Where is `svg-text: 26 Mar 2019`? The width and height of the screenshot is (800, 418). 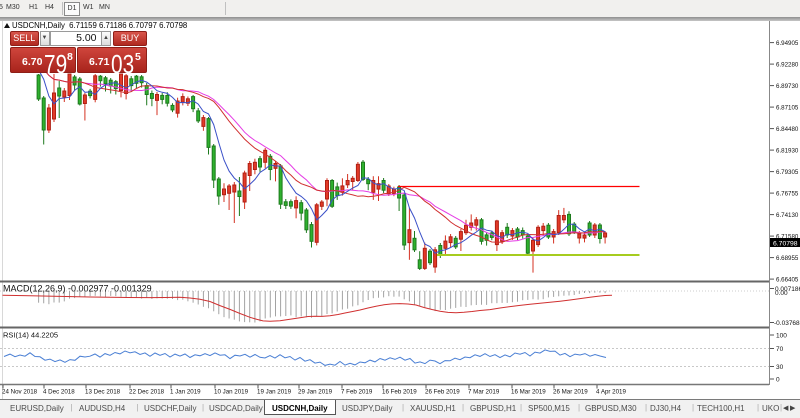 svg-text: 26 Mar 2019 is located at coordinates (570, 392).